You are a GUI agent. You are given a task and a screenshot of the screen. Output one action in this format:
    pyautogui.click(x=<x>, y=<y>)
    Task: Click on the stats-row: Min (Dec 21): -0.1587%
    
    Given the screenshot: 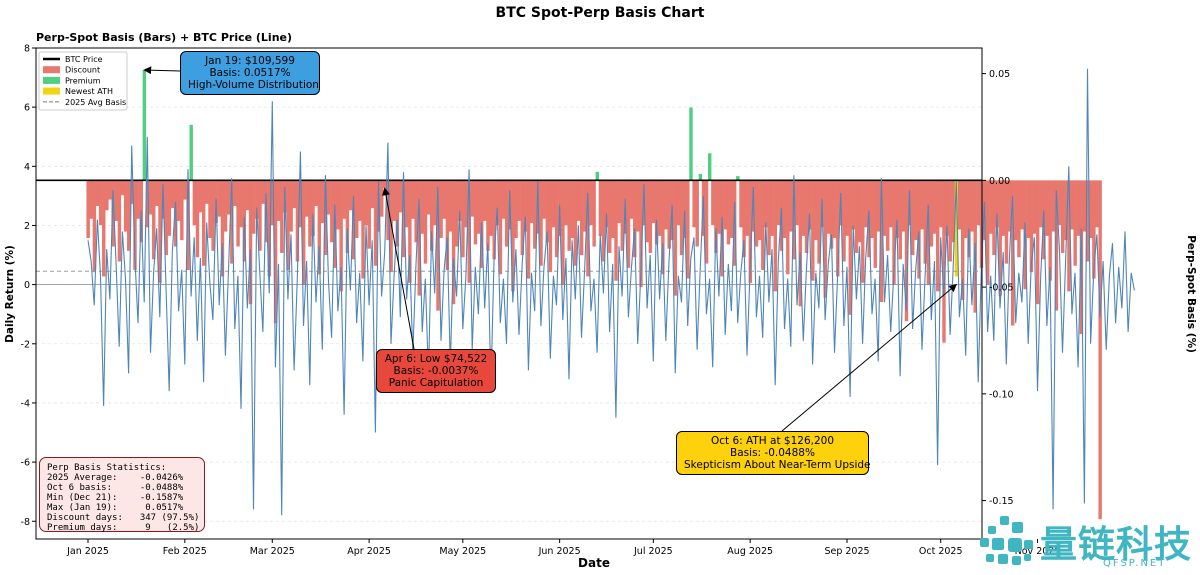 What is the action you would take?
    pyautogui.click(x=125, y=498)
    